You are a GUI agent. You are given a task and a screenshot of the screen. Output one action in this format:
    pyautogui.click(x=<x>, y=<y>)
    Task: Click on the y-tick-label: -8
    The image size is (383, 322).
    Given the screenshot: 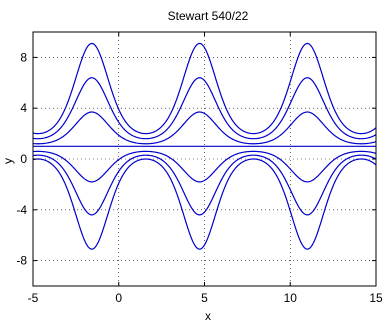 What is the action you would take?
    pyautogui.click(x=21, y=261)
    